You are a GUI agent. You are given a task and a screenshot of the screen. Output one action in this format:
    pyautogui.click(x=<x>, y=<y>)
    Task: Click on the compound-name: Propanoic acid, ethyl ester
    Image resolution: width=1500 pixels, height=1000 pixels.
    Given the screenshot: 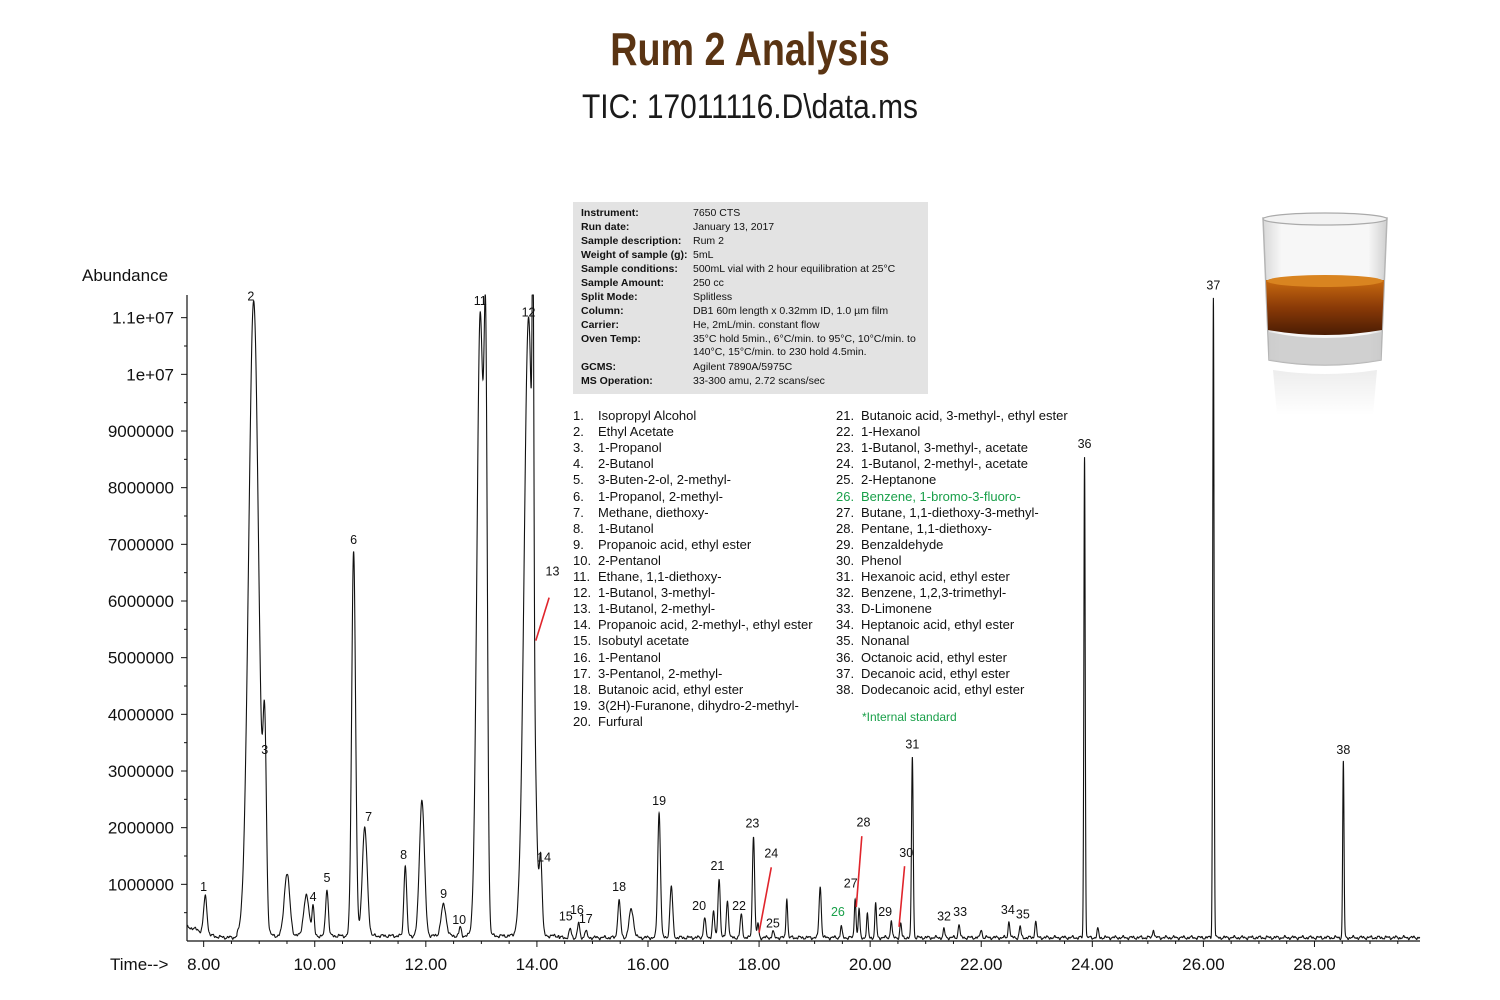 What is the action you would take?
    pyautogui.click(x=675, y=544)
    